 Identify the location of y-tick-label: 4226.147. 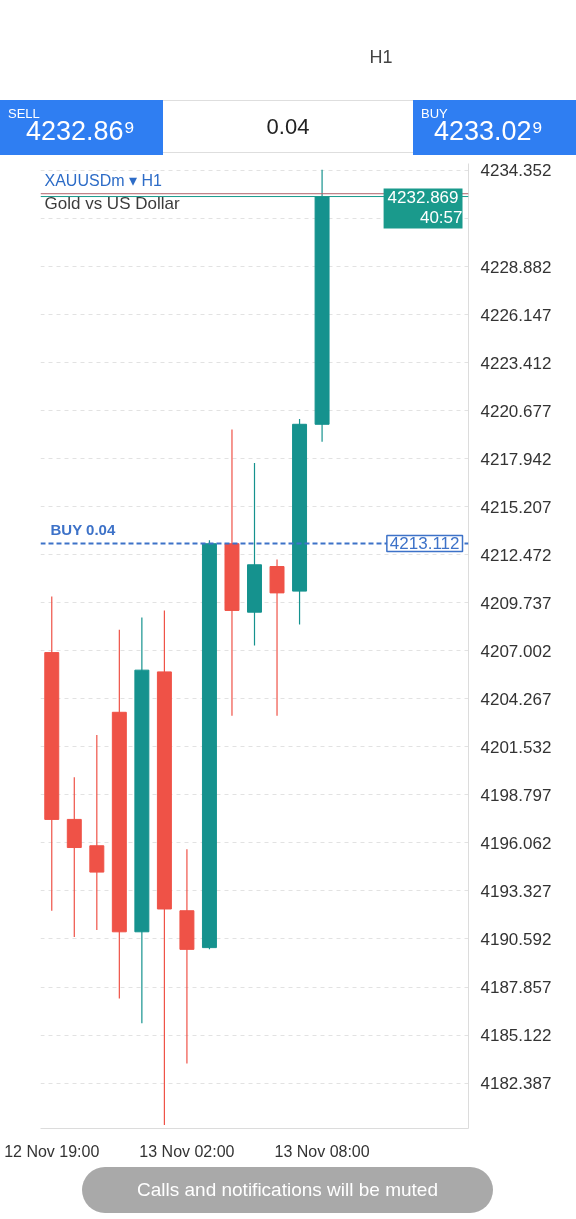
(516, 315).